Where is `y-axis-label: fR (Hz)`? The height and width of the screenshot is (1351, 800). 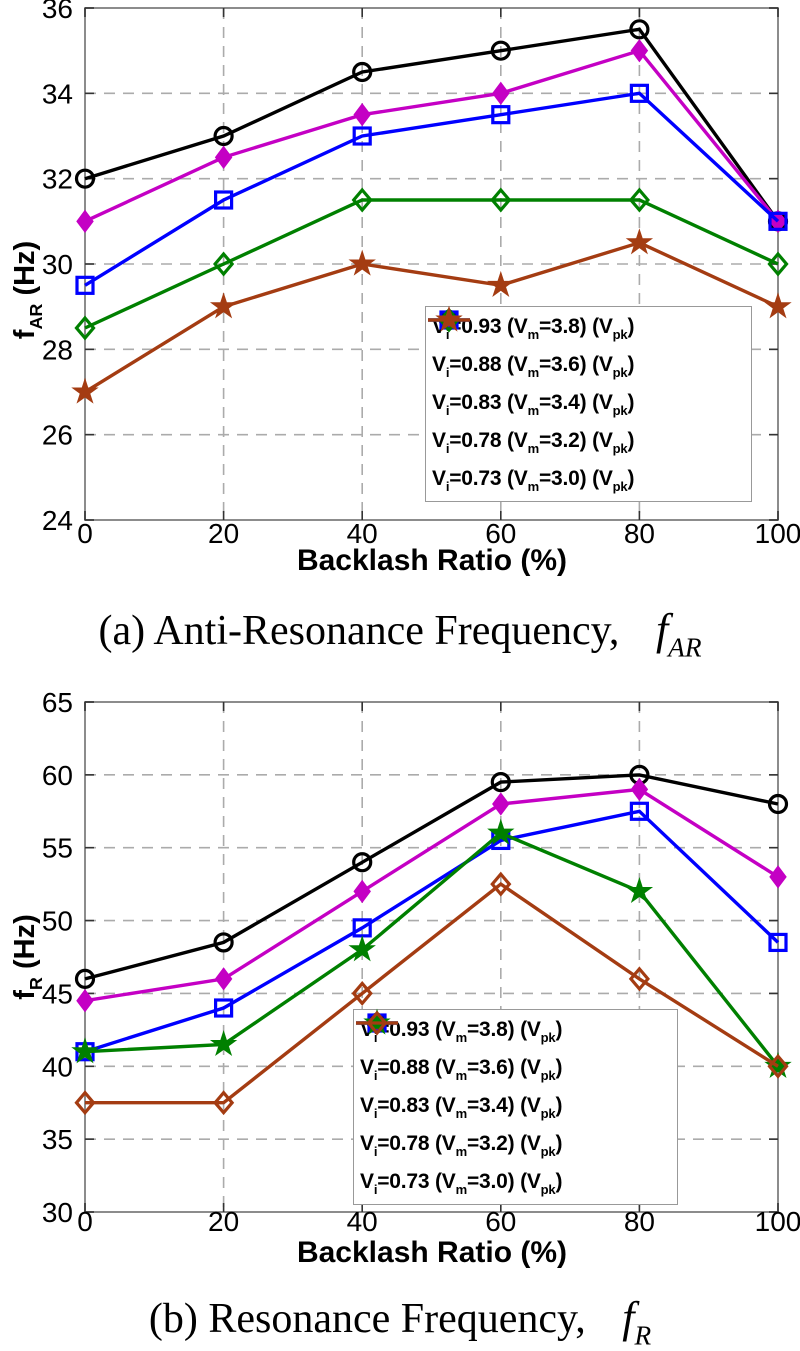
y-axis-label: fR (Hz) is located at coordinates (27, 957).